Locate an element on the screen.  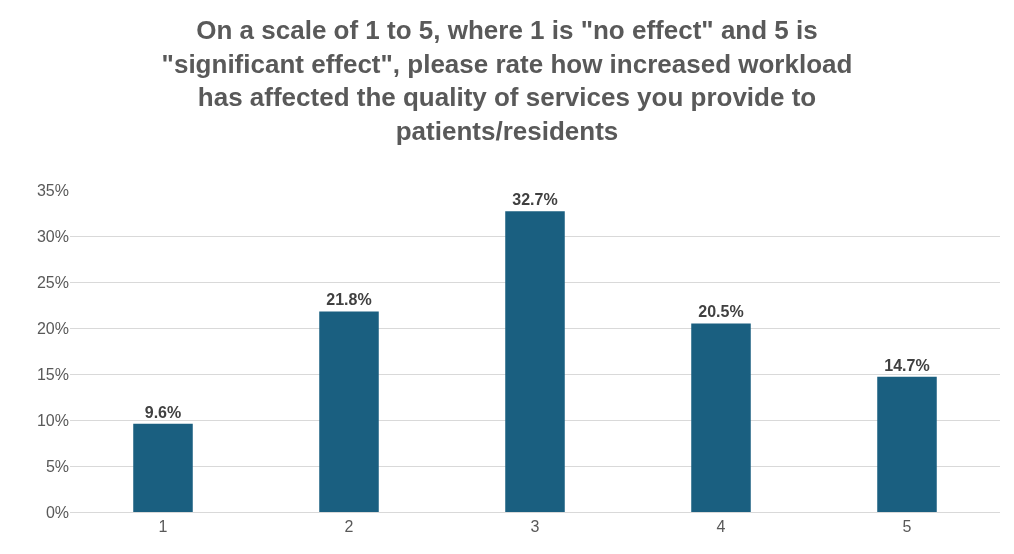
y-tick-label: 20% is located at coordinates (52, 328).